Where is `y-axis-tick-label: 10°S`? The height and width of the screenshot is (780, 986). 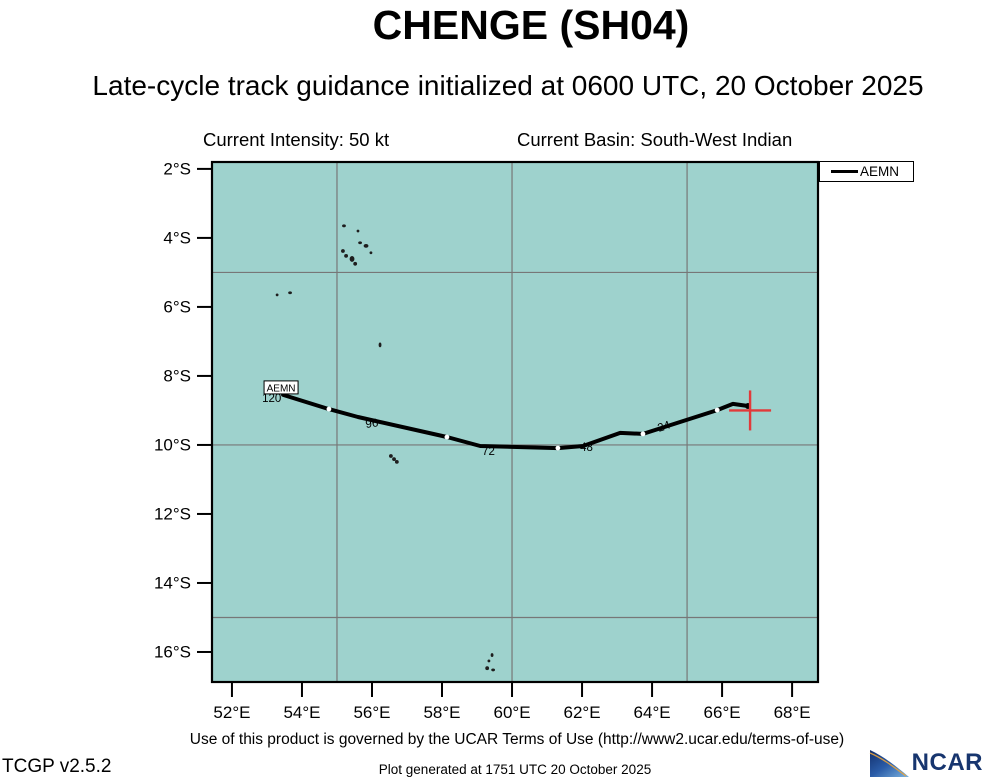 y-axis-tick-label: 10°S is located at coordinates (172, 444).